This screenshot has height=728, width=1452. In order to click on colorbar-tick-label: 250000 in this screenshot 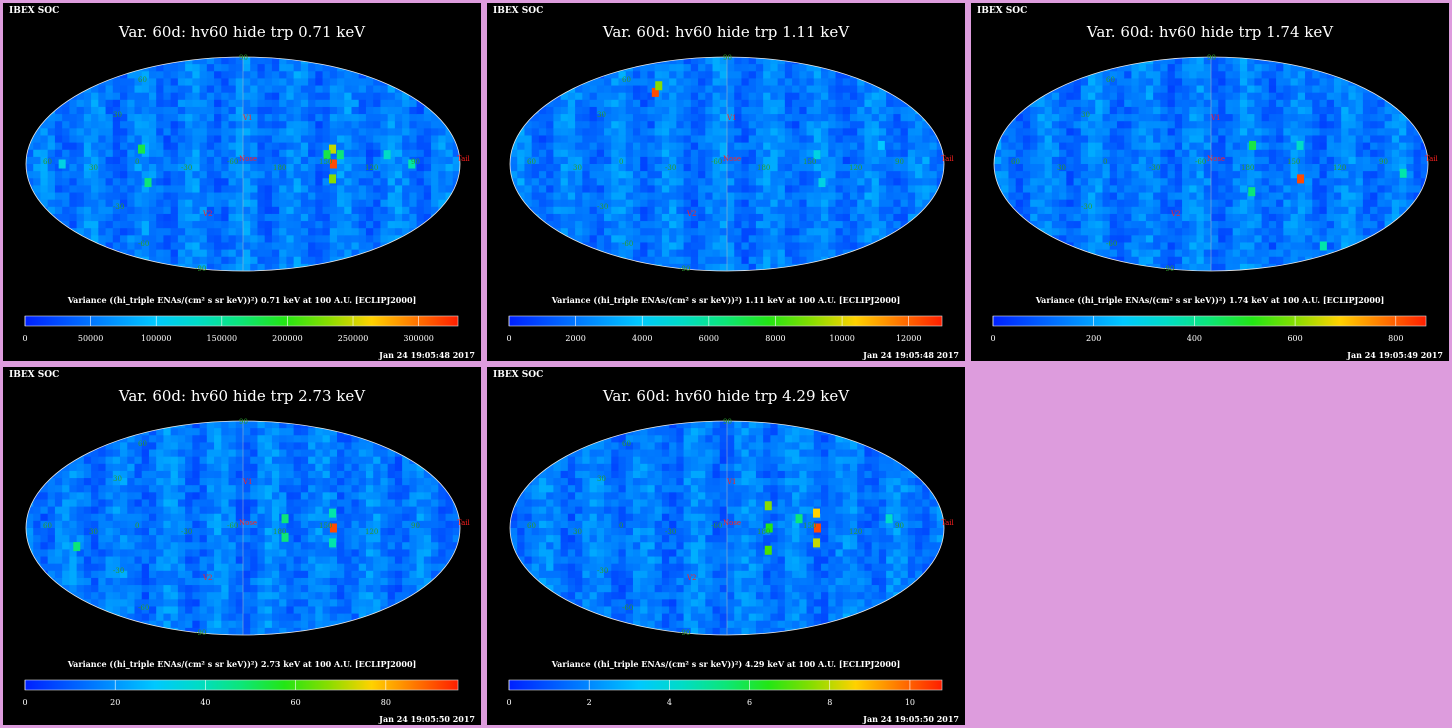, I will do `click(353, 338)`.